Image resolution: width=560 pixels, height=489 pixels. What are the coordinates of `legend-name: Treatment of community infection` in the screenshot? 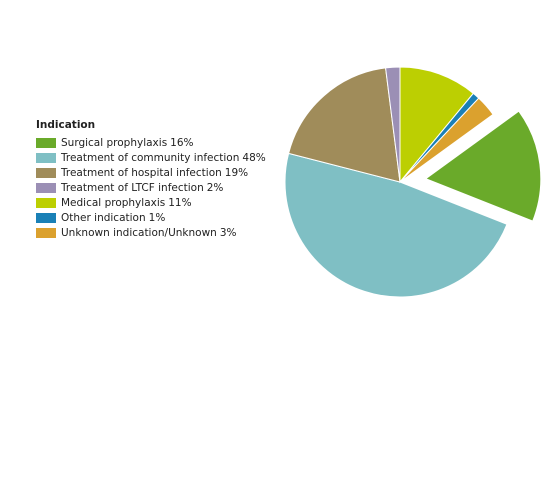 It's located at (149, 158).